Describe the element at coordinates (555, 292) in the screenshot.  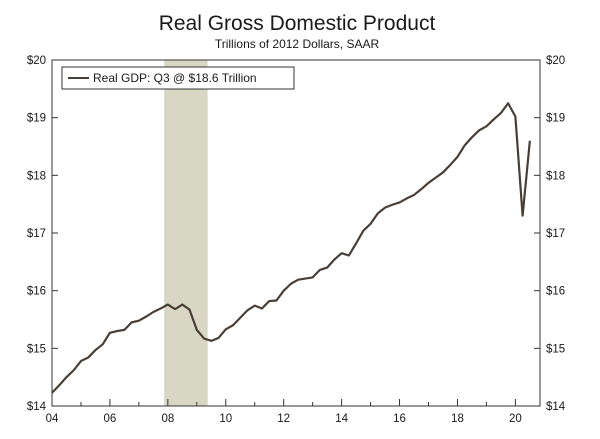
I see `y-tick-label-right: $16` at that location.